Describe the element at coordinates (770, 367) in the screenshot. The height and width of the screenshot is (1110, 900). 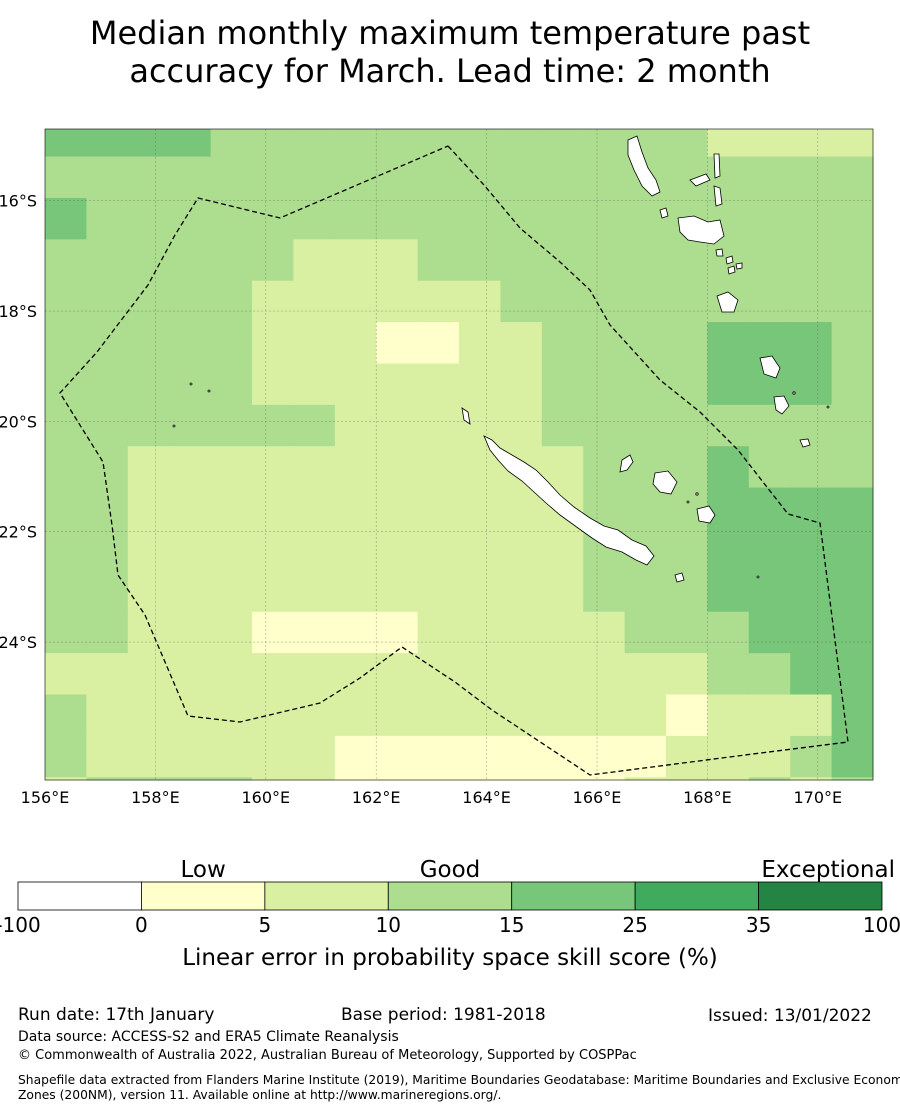
I see `erromango-island` at that location.